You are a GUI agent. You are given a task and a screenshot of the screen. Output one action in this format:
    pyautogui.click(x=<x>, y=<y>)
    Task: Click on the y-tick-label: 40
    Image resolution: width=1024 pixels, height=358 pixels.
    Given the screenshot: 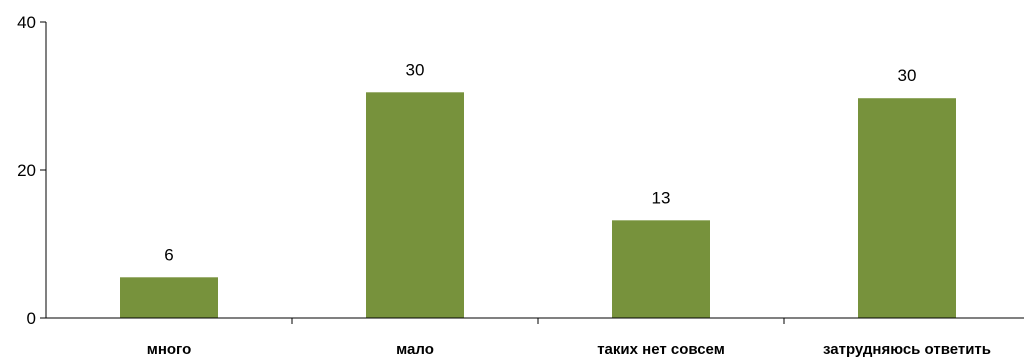 What is the action you would take?
    pyautogui.click(x=26, y=22)
    